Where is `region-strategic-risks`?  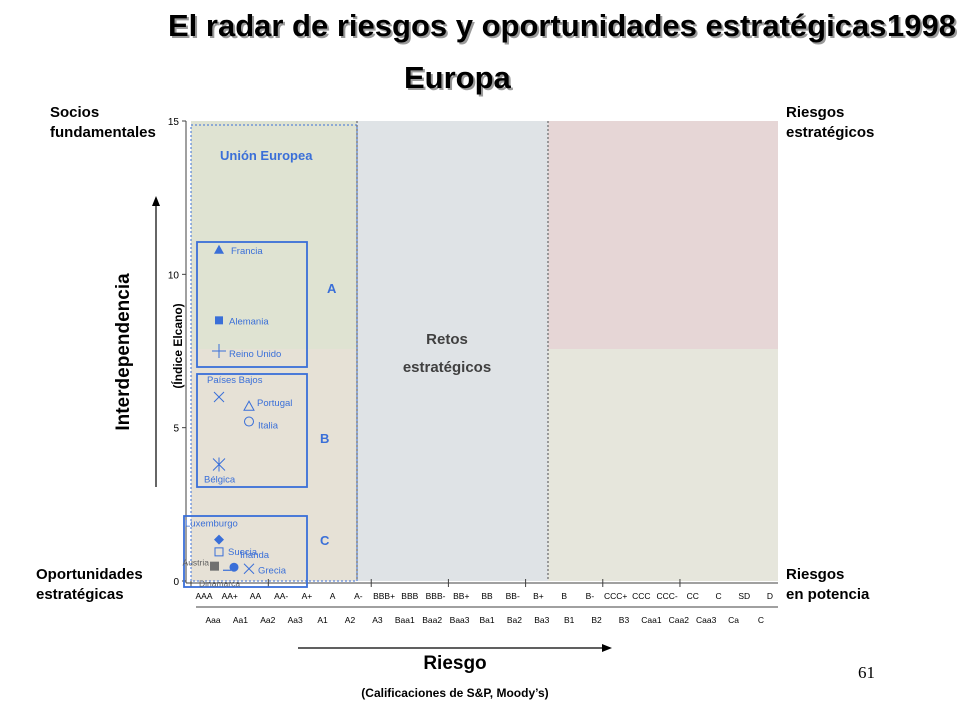
region-strategic-risks is located at coordinates (663, 235).